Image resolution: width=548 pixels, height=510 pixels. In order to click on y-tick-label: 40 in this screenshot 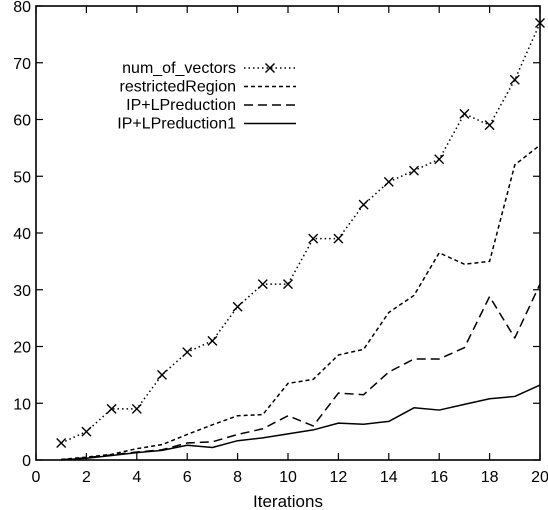, I will do `click(22, 234)`.